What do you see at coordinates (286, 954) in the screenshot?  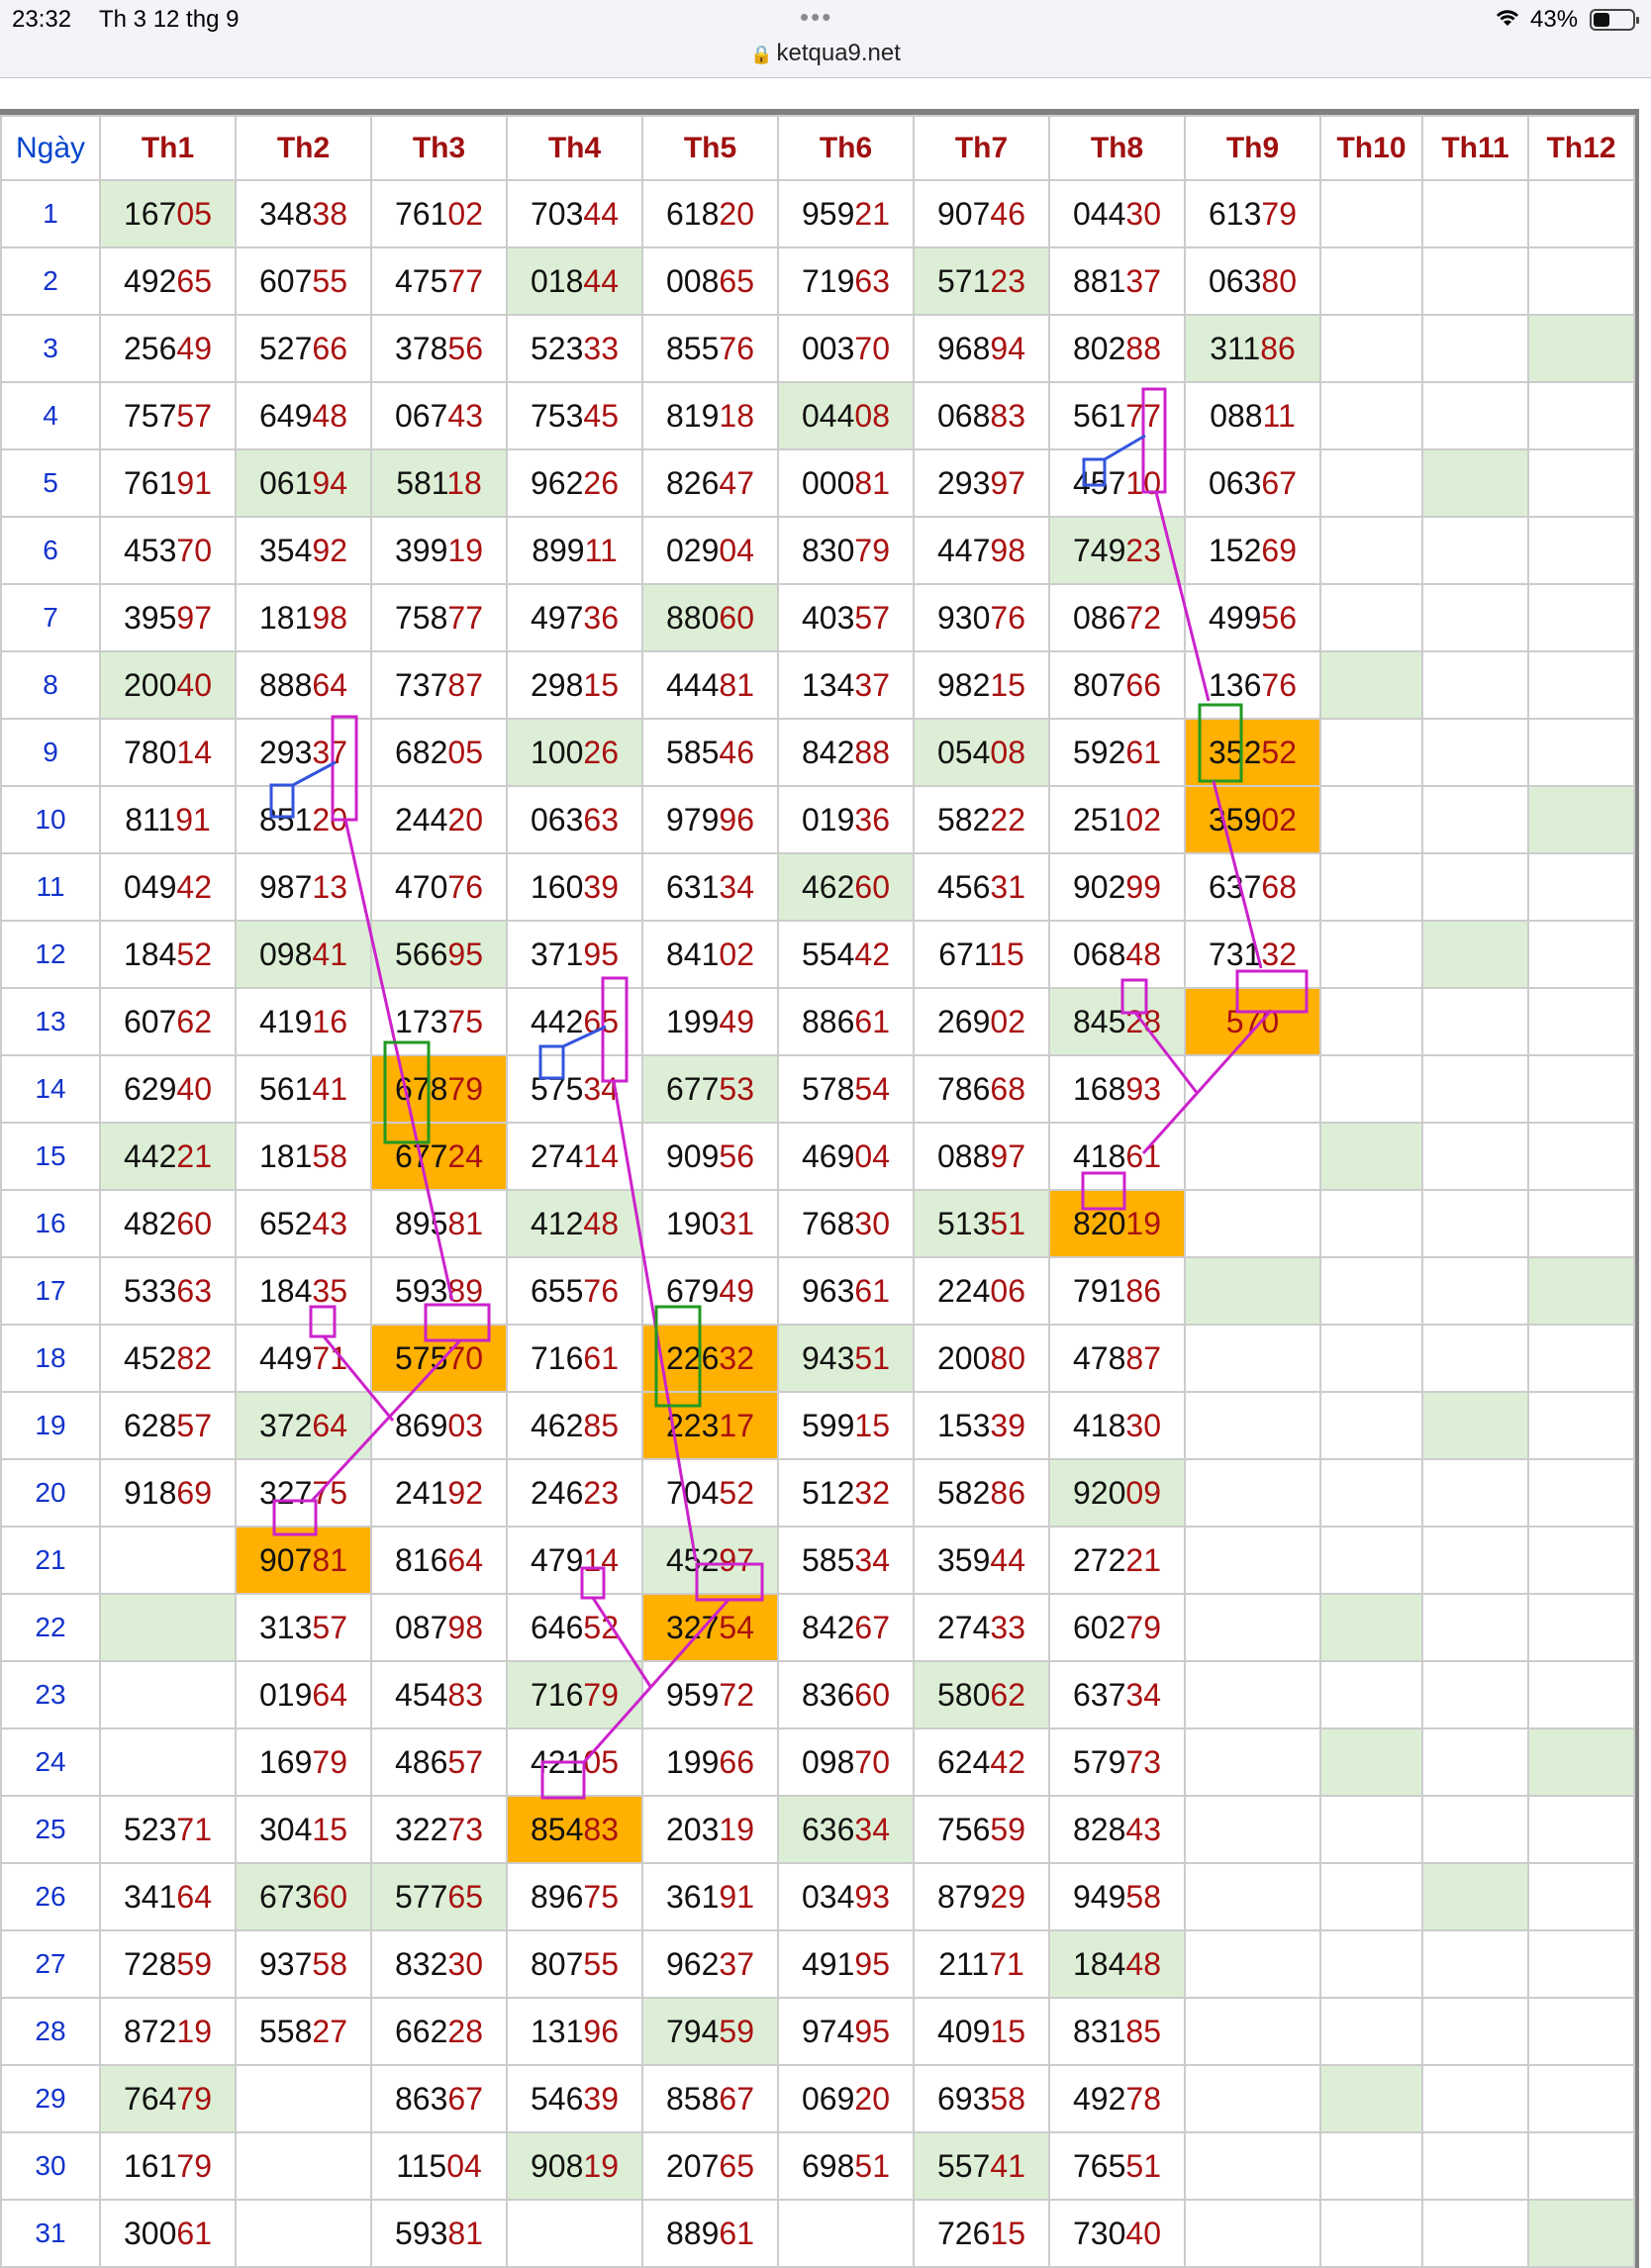 I see `result-prefix: 098` at bounding box center [286, 954].